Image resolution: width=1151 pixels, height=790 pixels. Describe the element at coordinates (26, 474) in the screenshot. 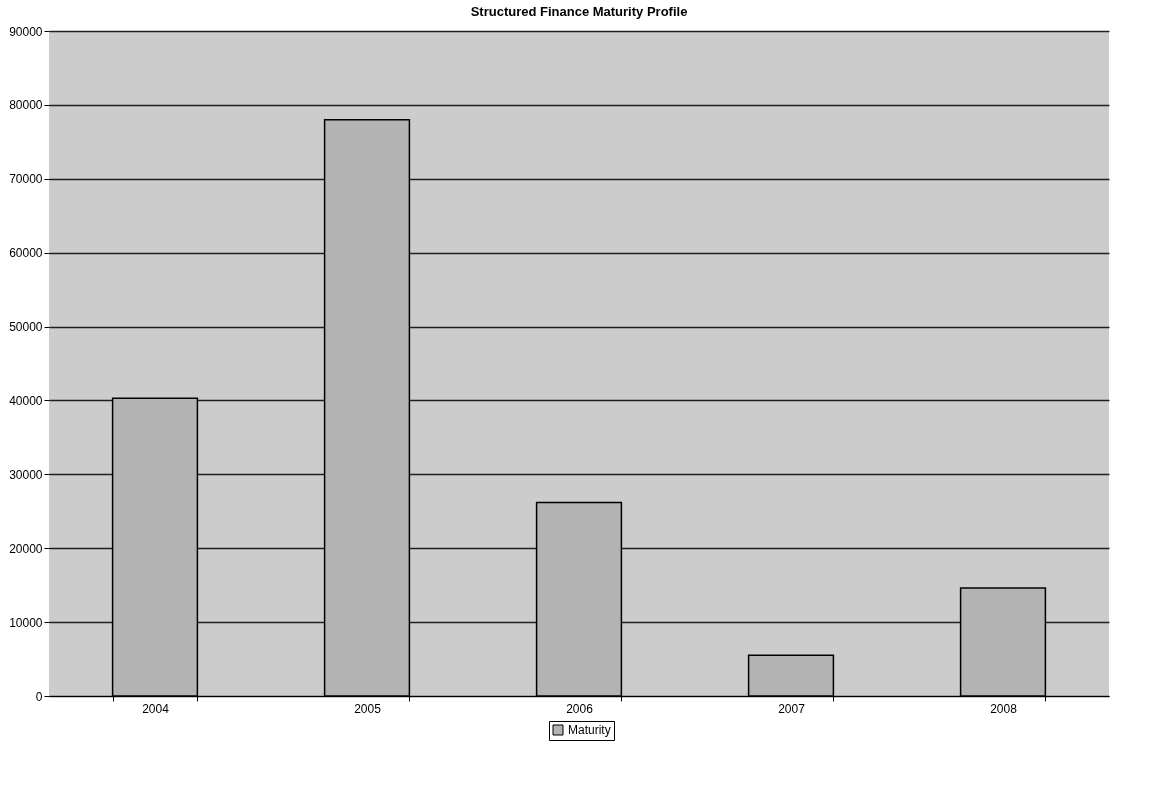

I see `y-tick-label: 30000` at that location.